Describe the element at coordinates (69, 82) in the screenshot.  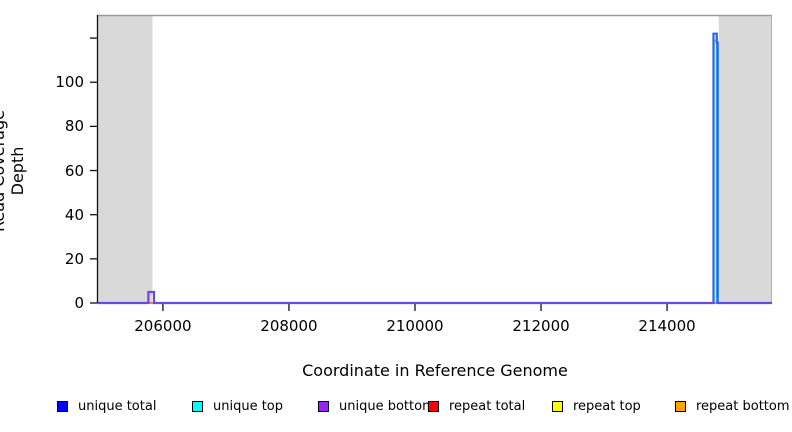
I see `y-tick-label: 100` at that location.